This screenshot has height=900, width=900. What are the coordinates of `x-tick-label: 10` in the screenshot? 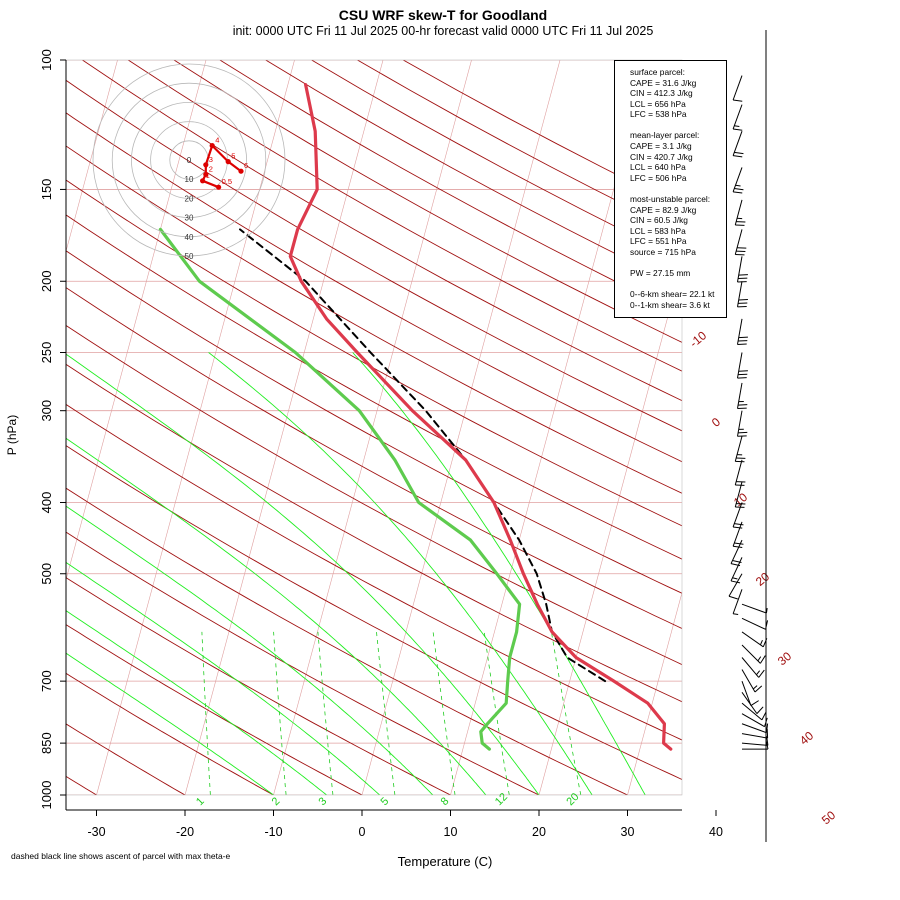 It's located at (451, 832).